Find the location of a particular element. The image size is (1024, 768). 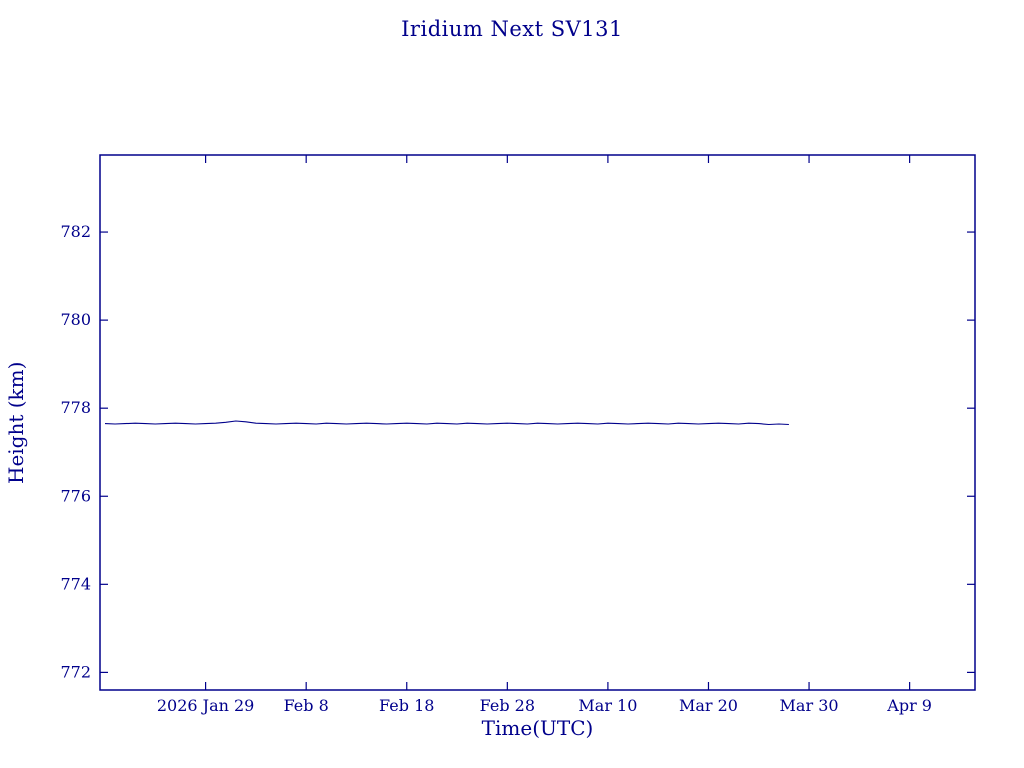

y-tick-label: 776 is located at coordinates (75, 495).